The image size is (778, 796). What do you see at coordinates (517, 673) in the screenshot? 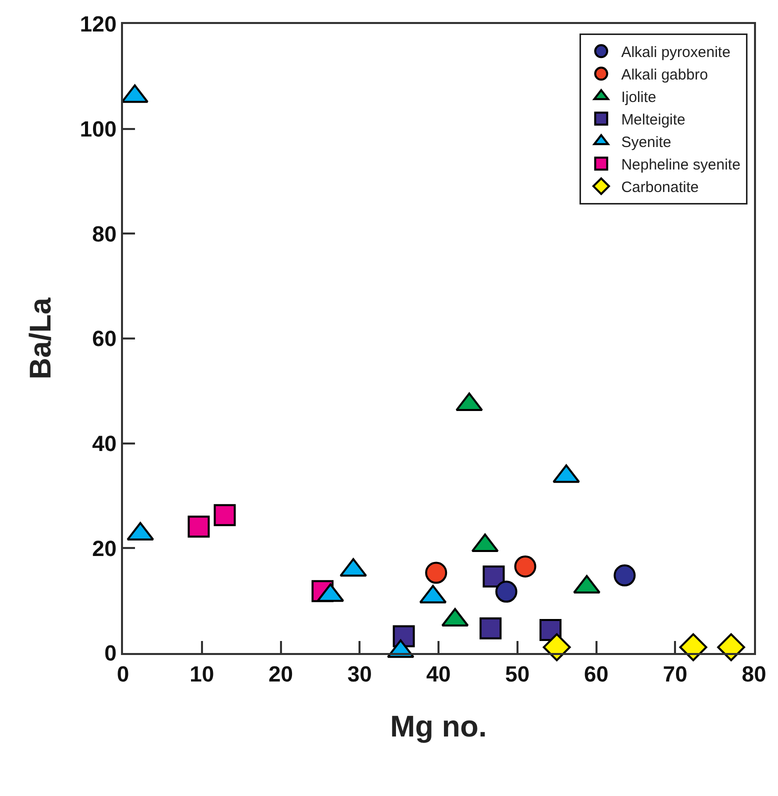
I see `x-tick-label: 50` at bounding box center [517, 673].